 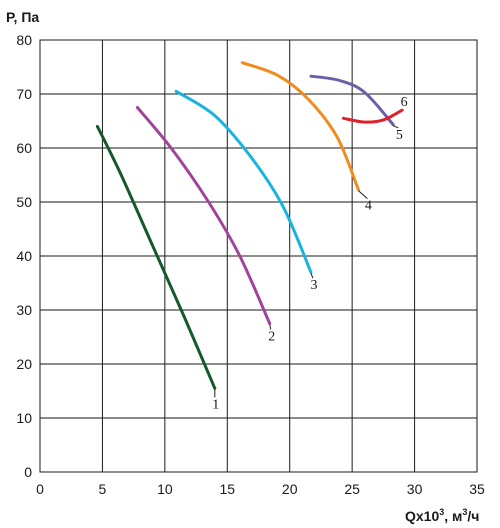 What do you see at coordinates (396, 127) in the screenshot?
I see `curve-5-leader` at bounding box center [396, 127].